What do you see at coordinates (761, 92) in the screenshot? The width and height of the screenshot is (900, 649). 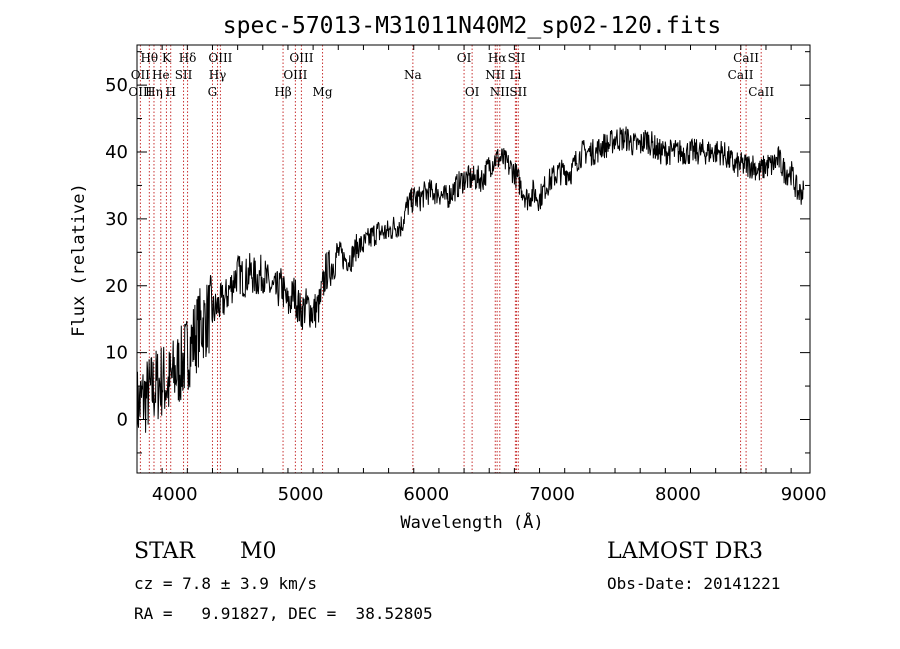 I see `line-label-27: CaII` at bounding box center [761, 92].